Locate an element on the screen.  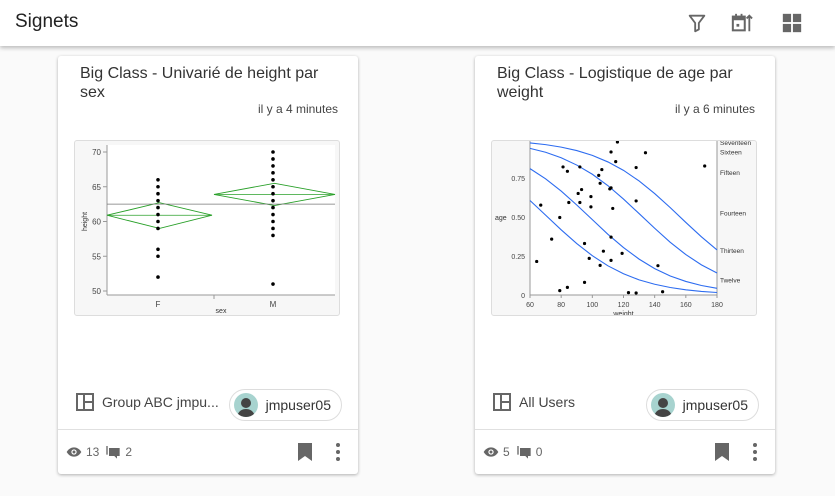
calendar-sort-icon is located at coordinates (742, 23).